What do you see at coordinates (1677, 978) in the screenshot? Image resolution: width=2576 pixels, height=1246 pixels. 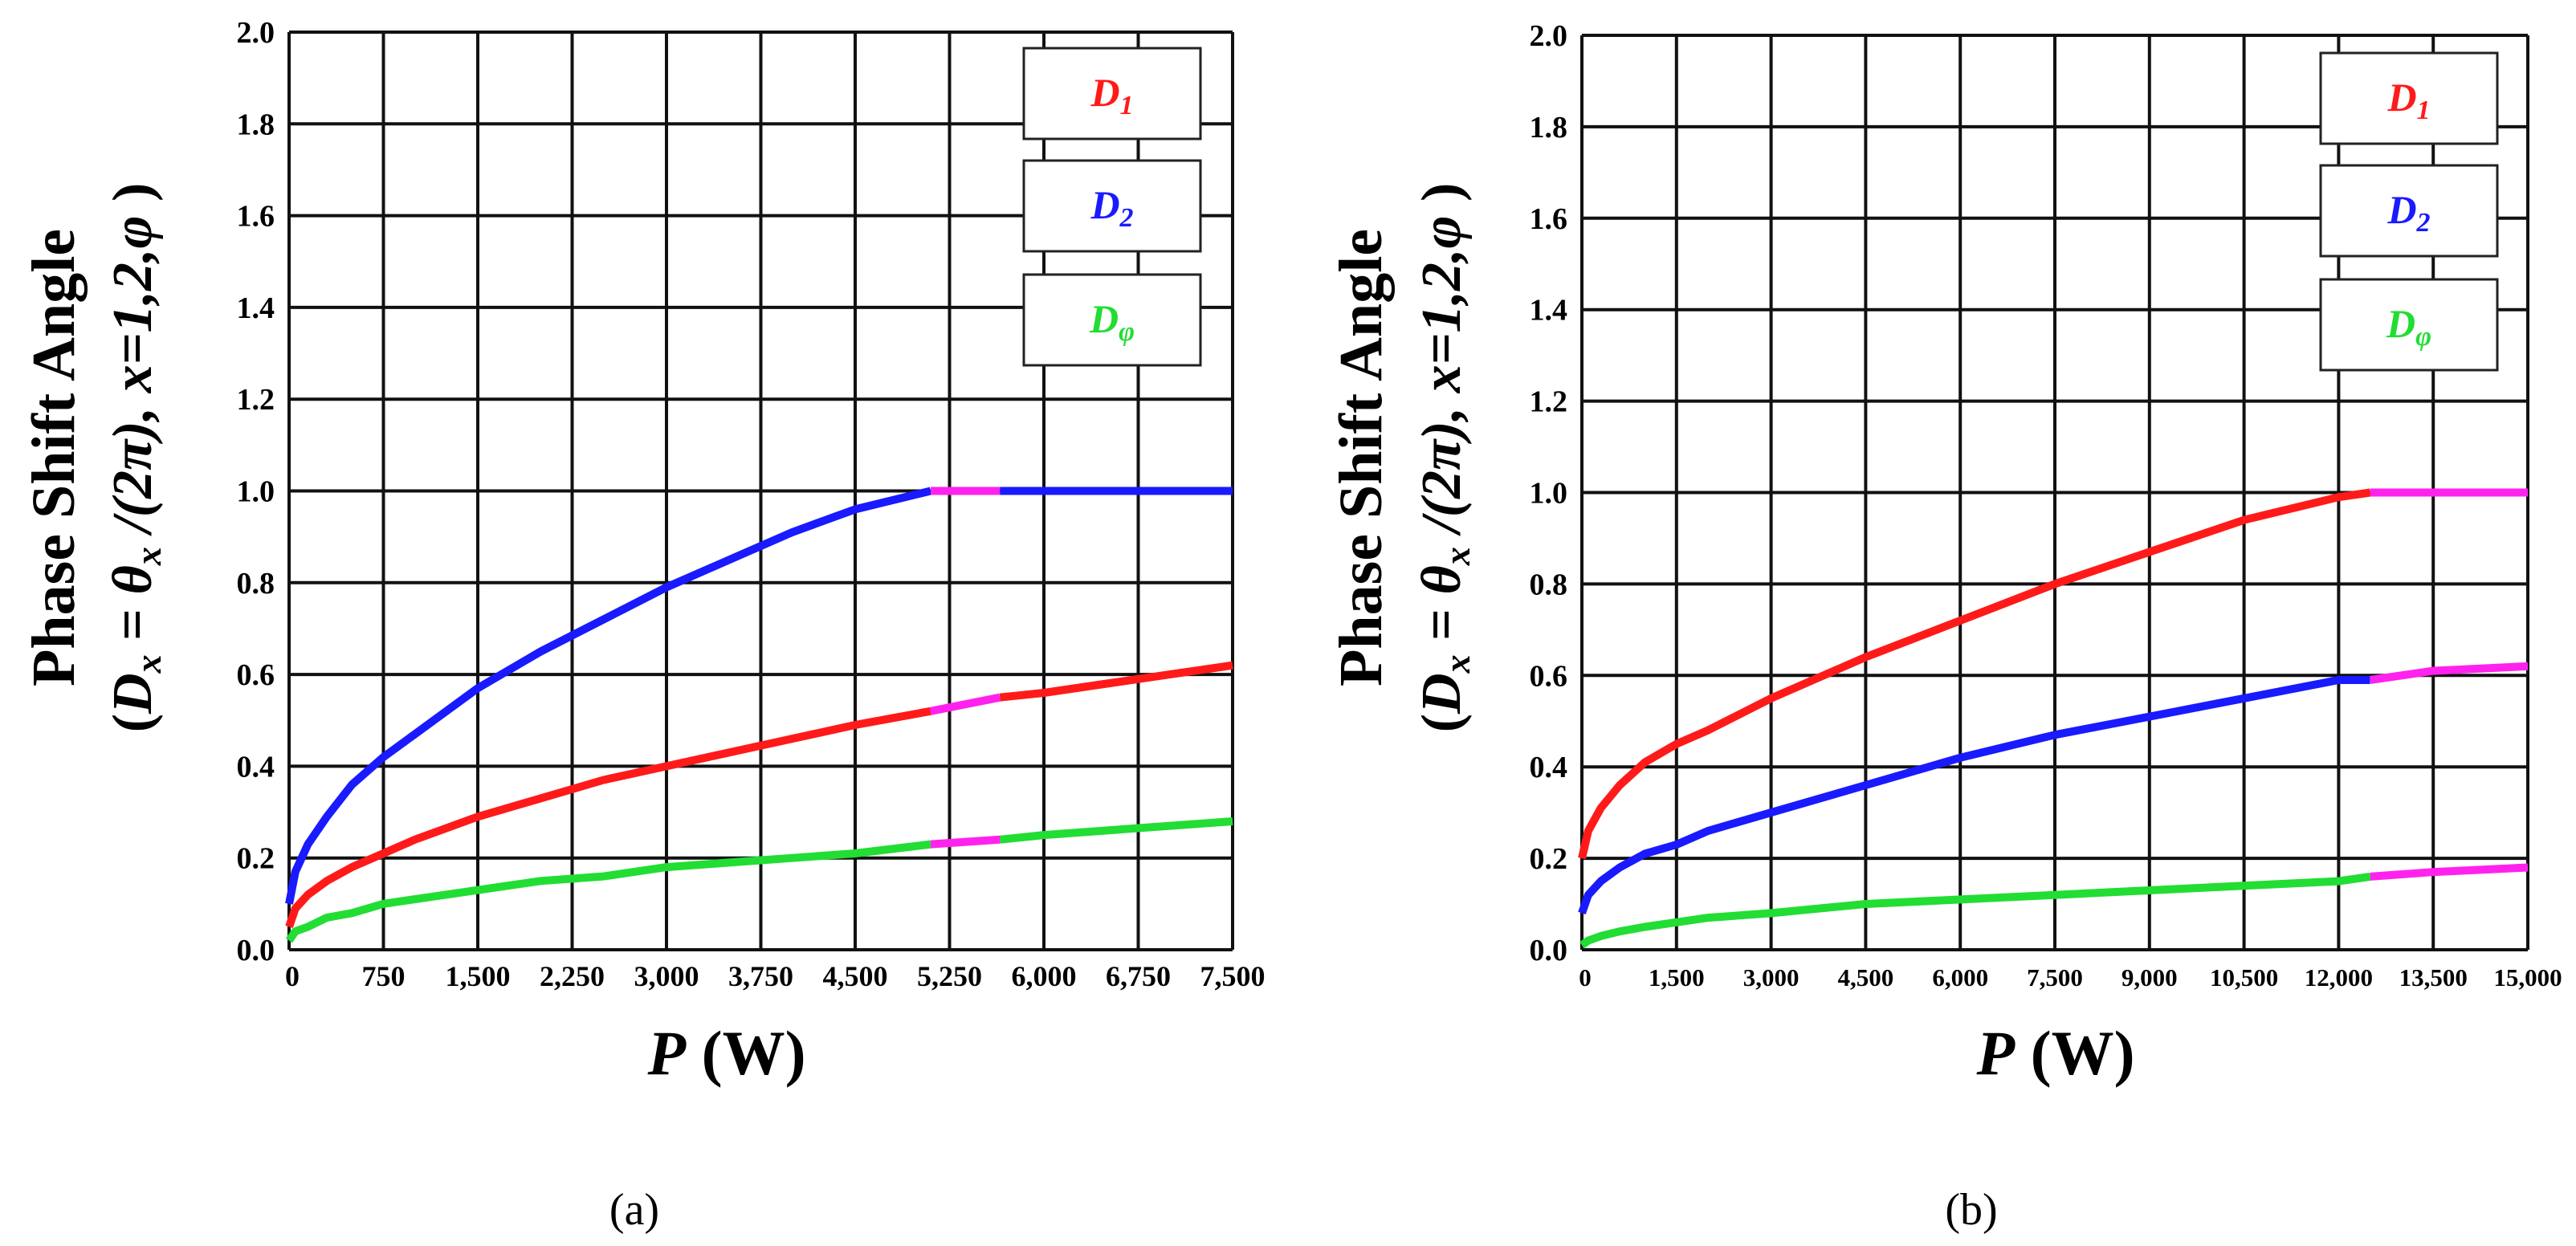 I see `chart-b-x-tick-label: 1,500` at bounding box center [1677, 978].